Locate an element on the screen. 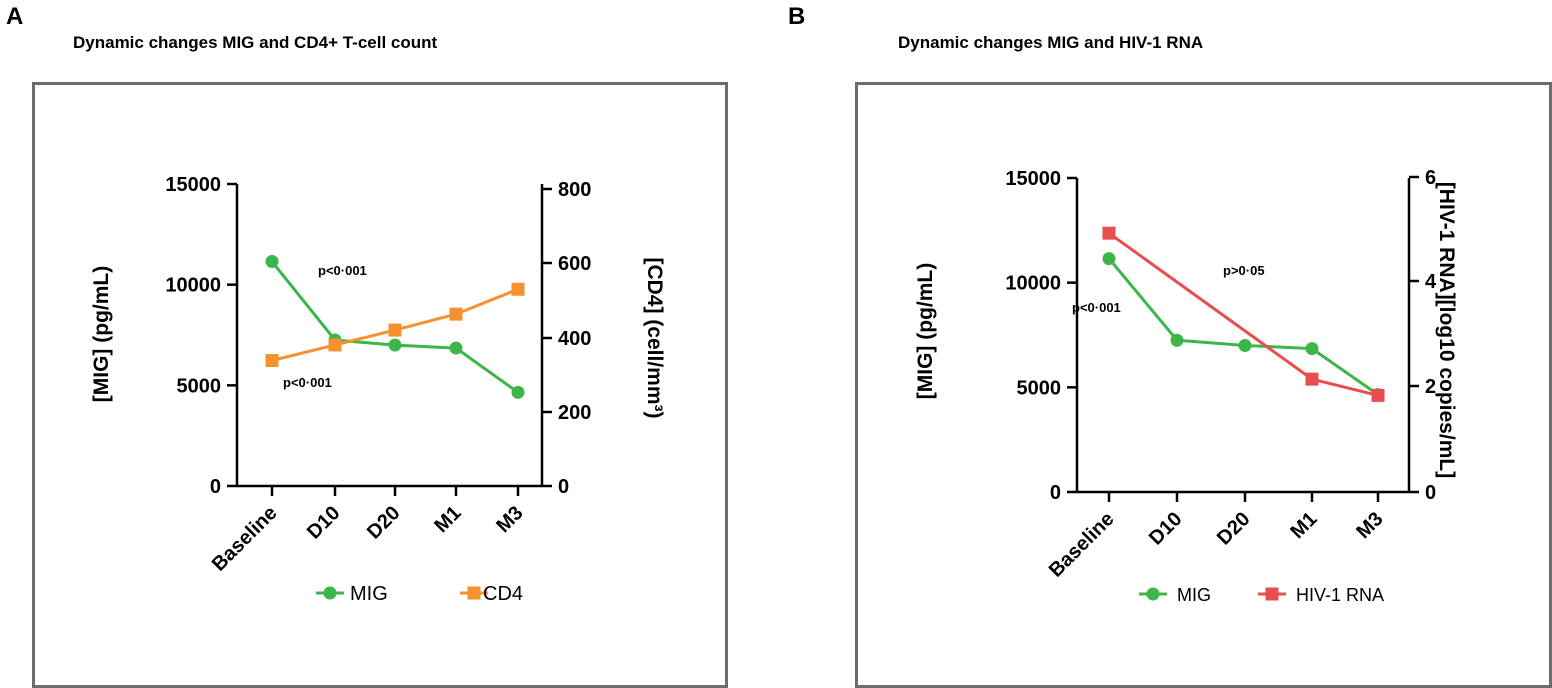  chart2-series-line-hiv-1-rna is located at coordinates (1243, 314).